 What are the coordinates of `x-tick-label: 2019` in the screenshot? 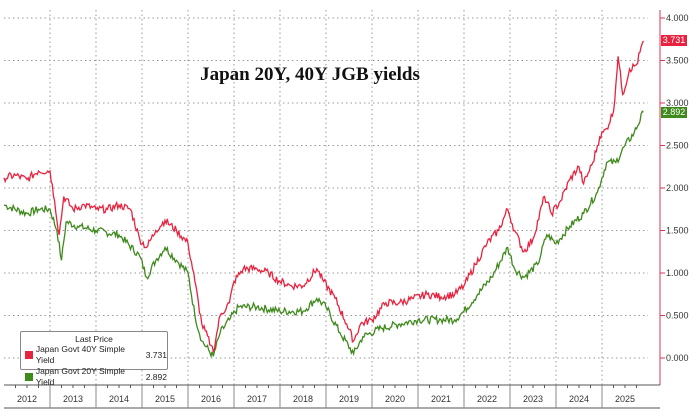 It's located at (349, 399).